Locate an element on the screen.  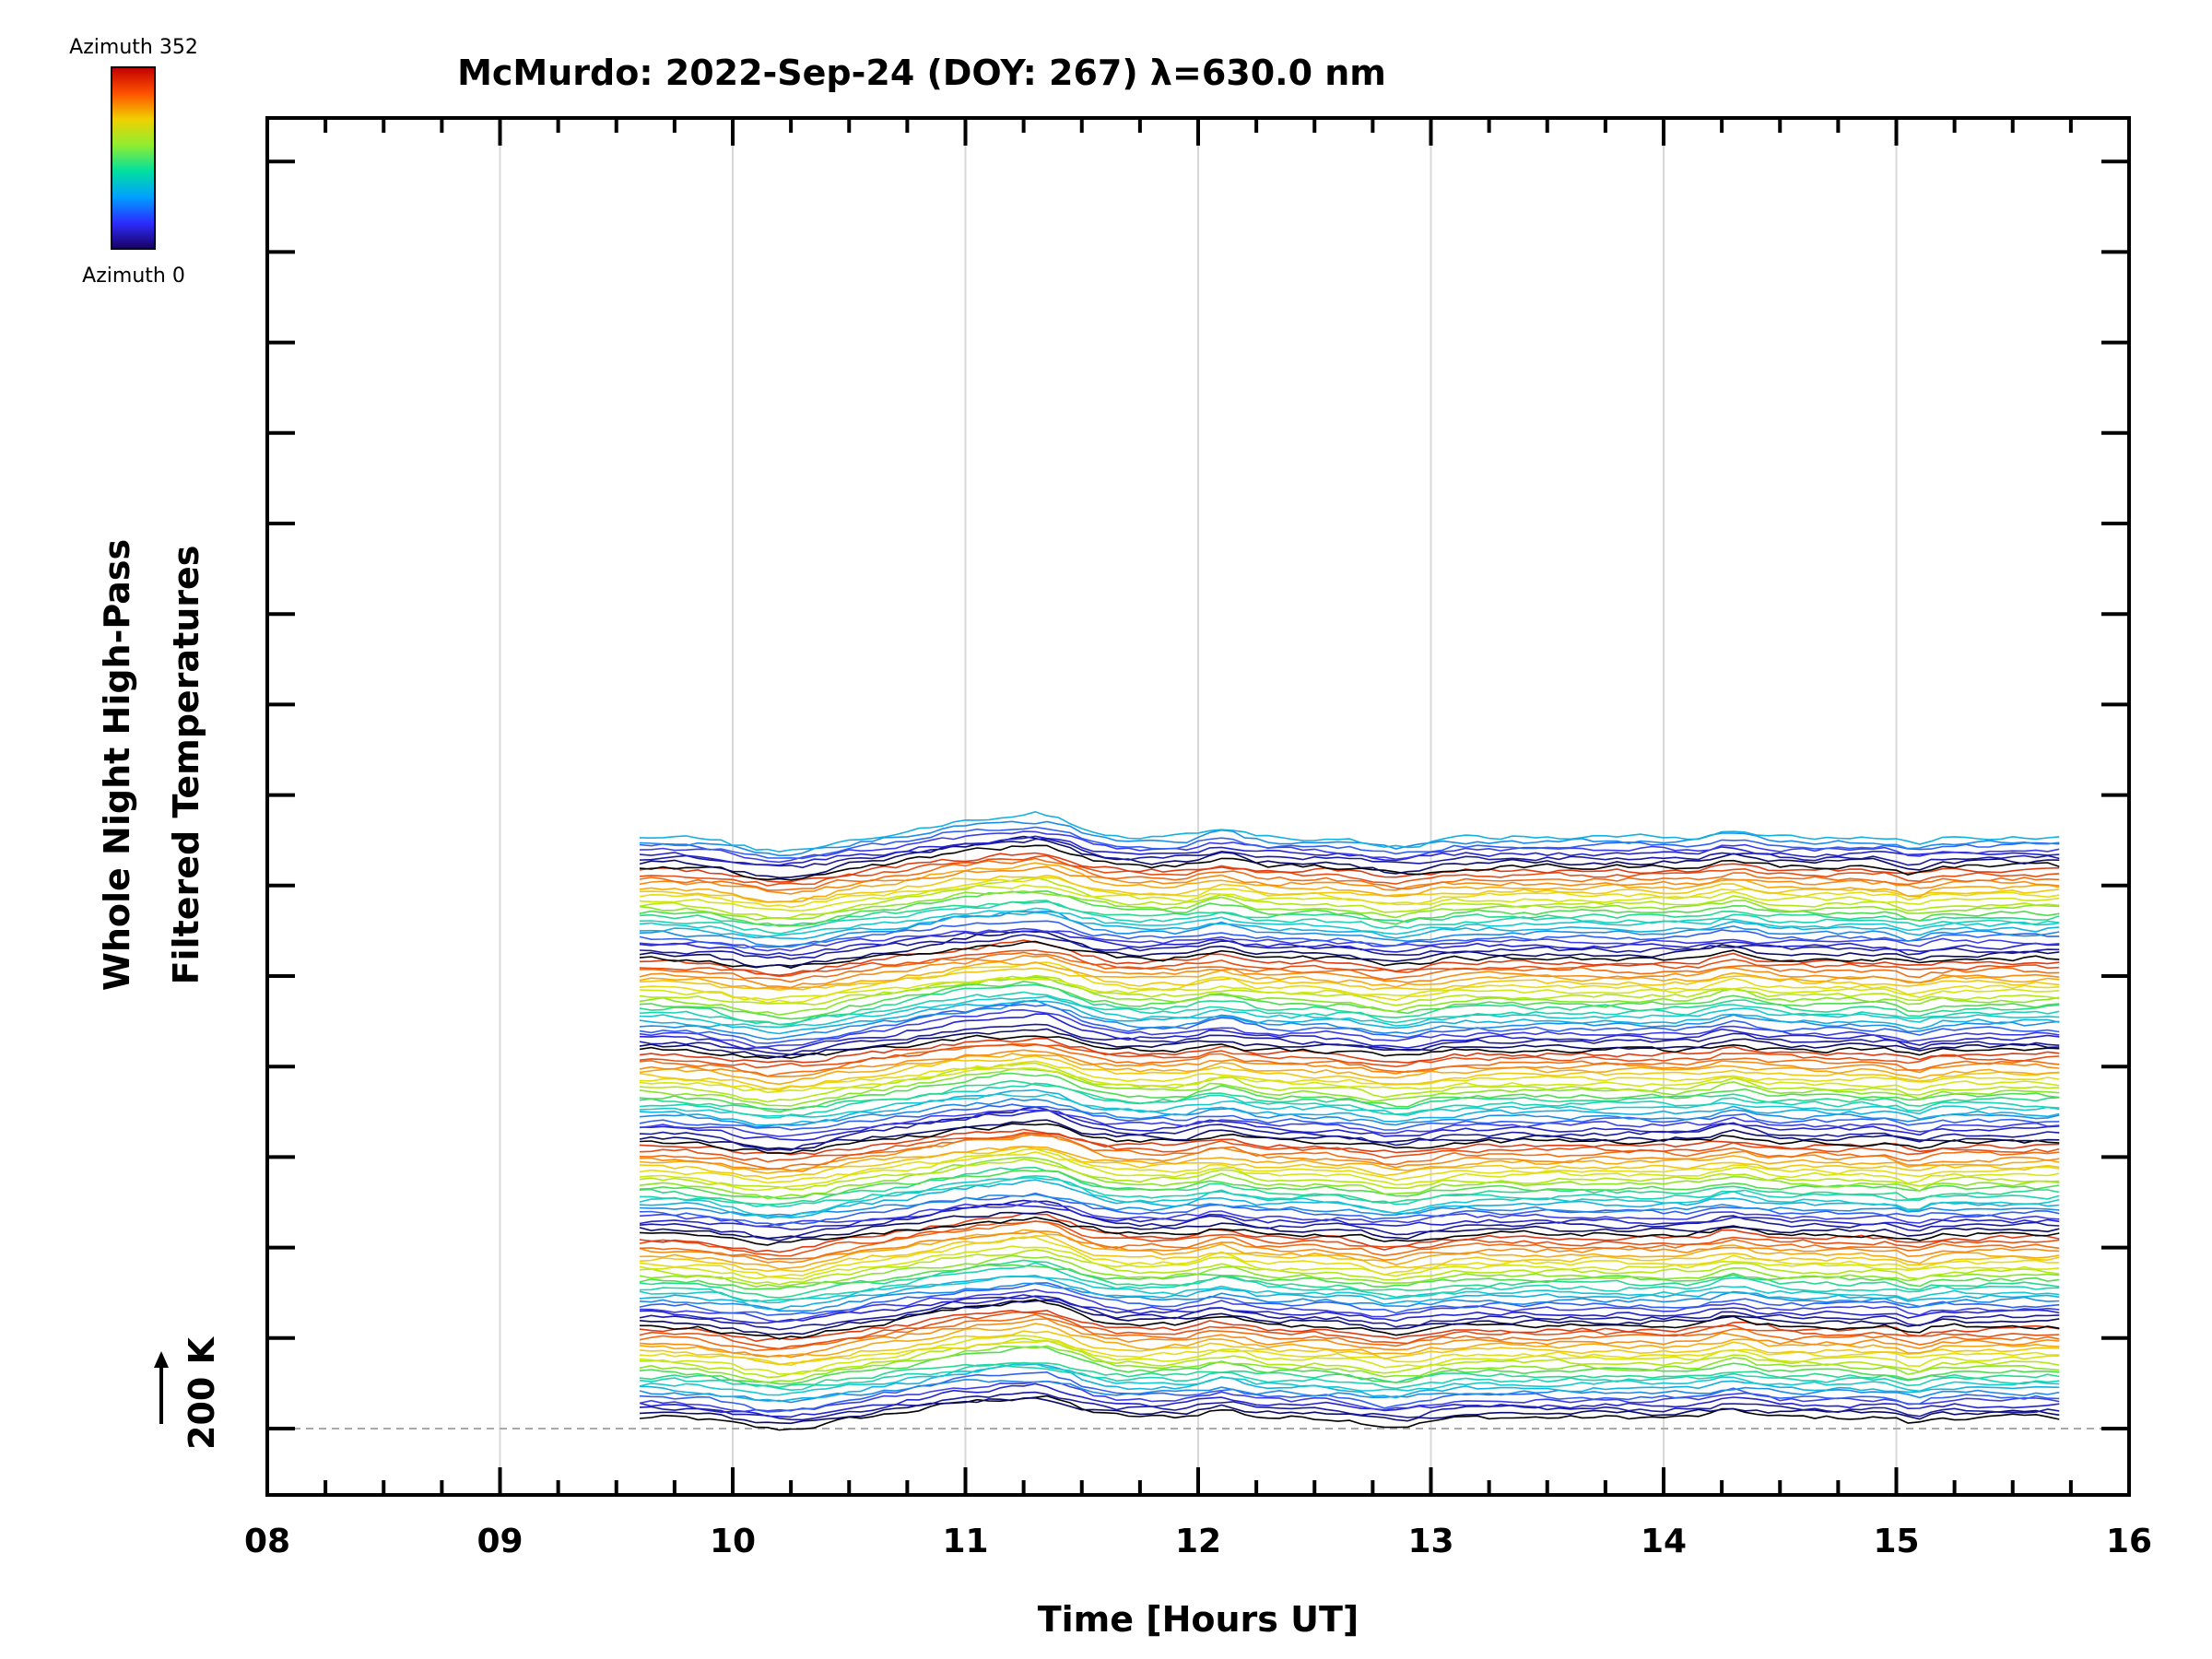
x-tick-label: 08 is located at coordinates (267, 1541).